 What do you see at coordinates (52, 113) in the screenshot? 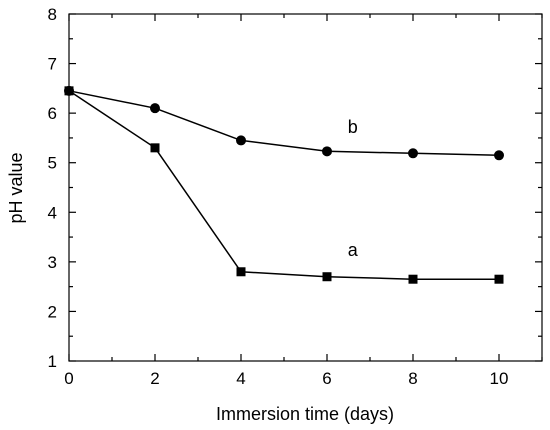
I see `y-tick-label: 6` at bounding box center [52, 113].